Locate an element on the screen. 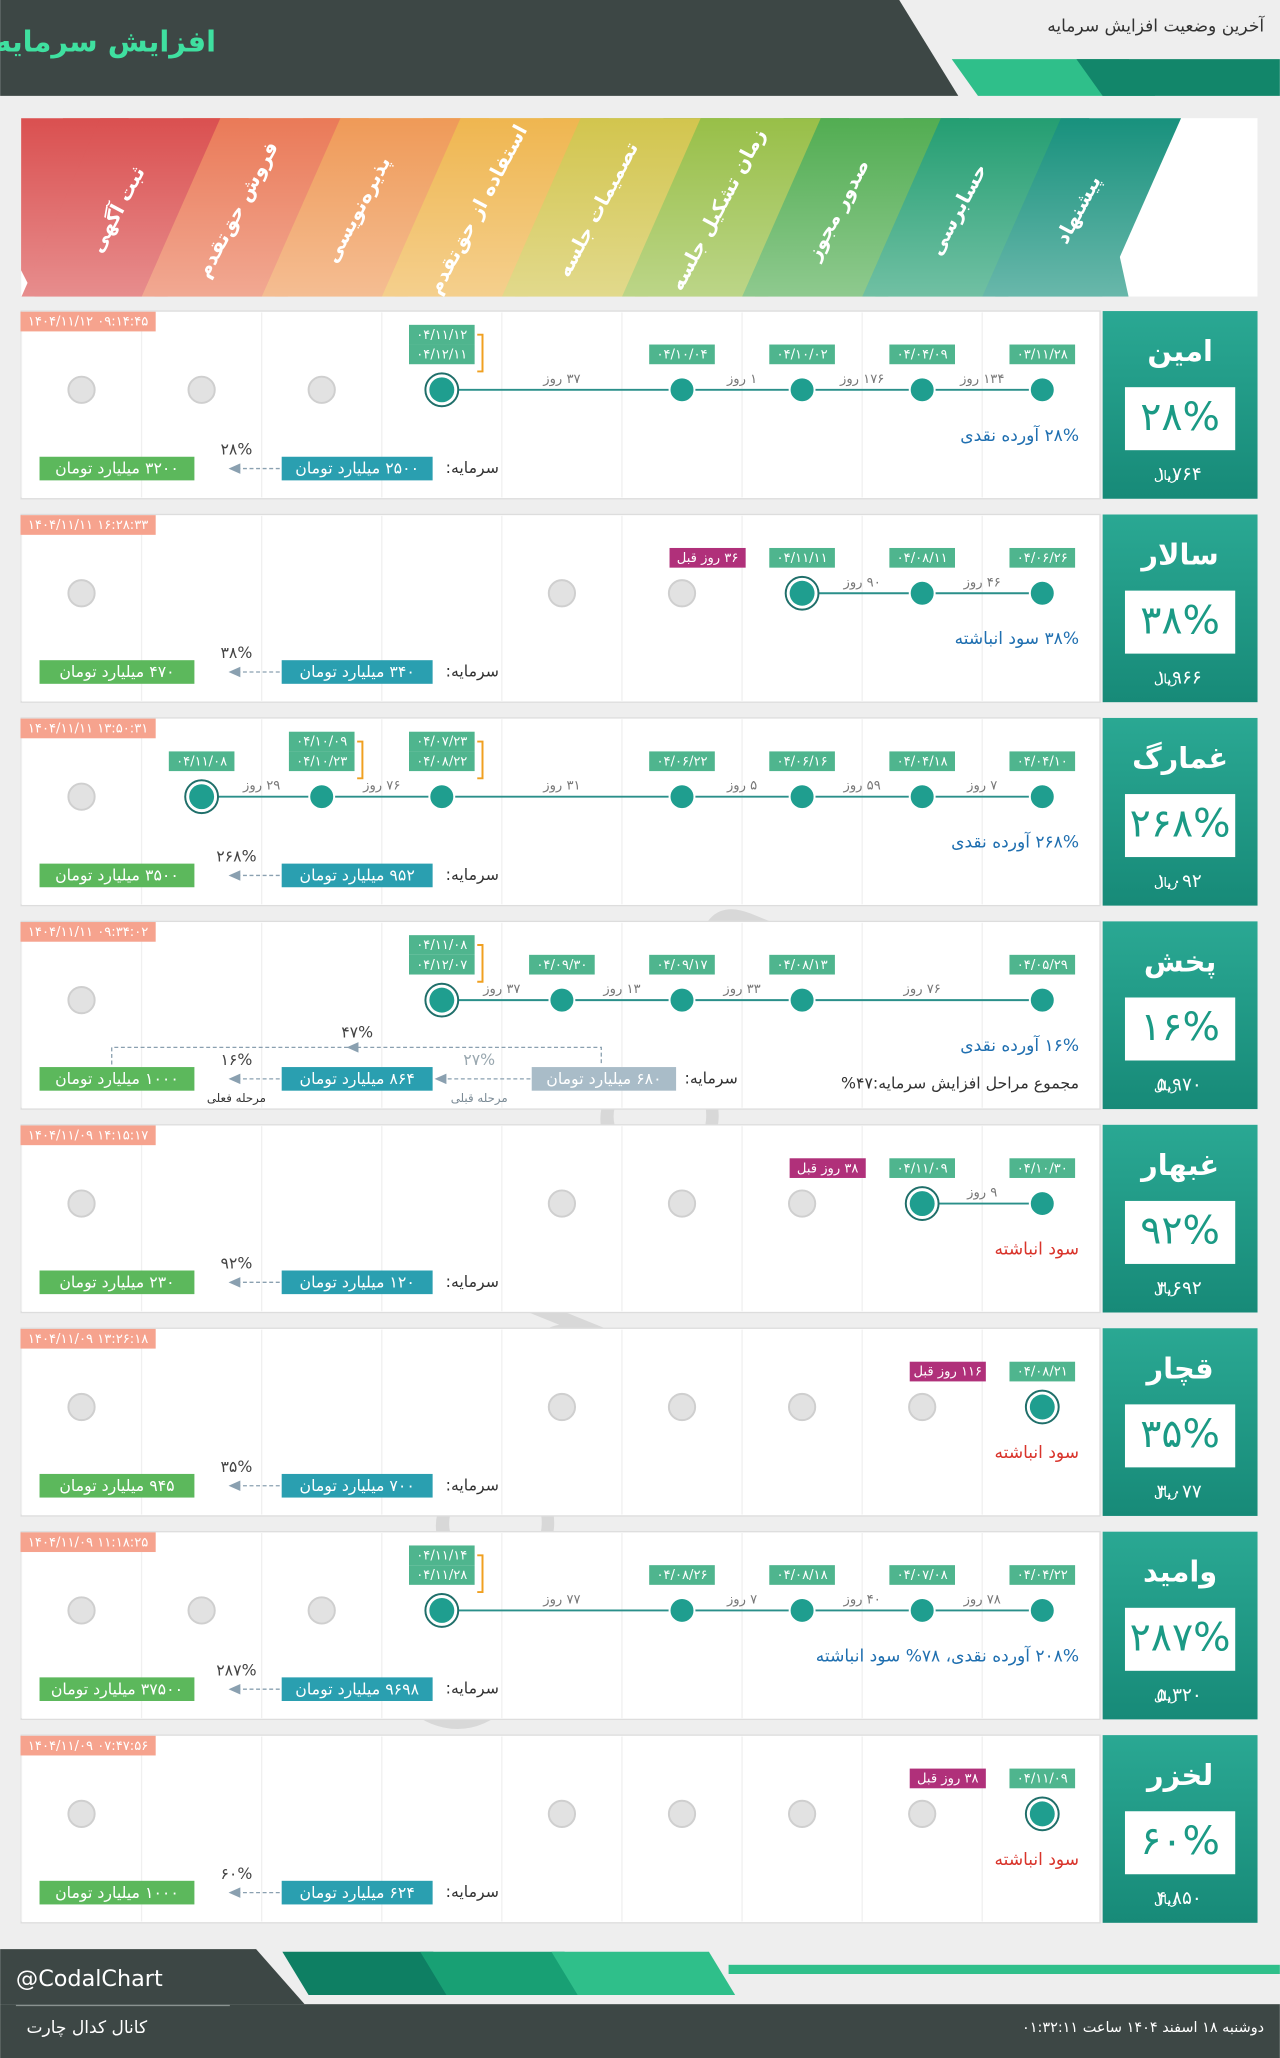 This screenshot has width=1280, height=2058. current-capital: ۲۵۰۰ میلیارد تومان is located at coordinates (357, 469).